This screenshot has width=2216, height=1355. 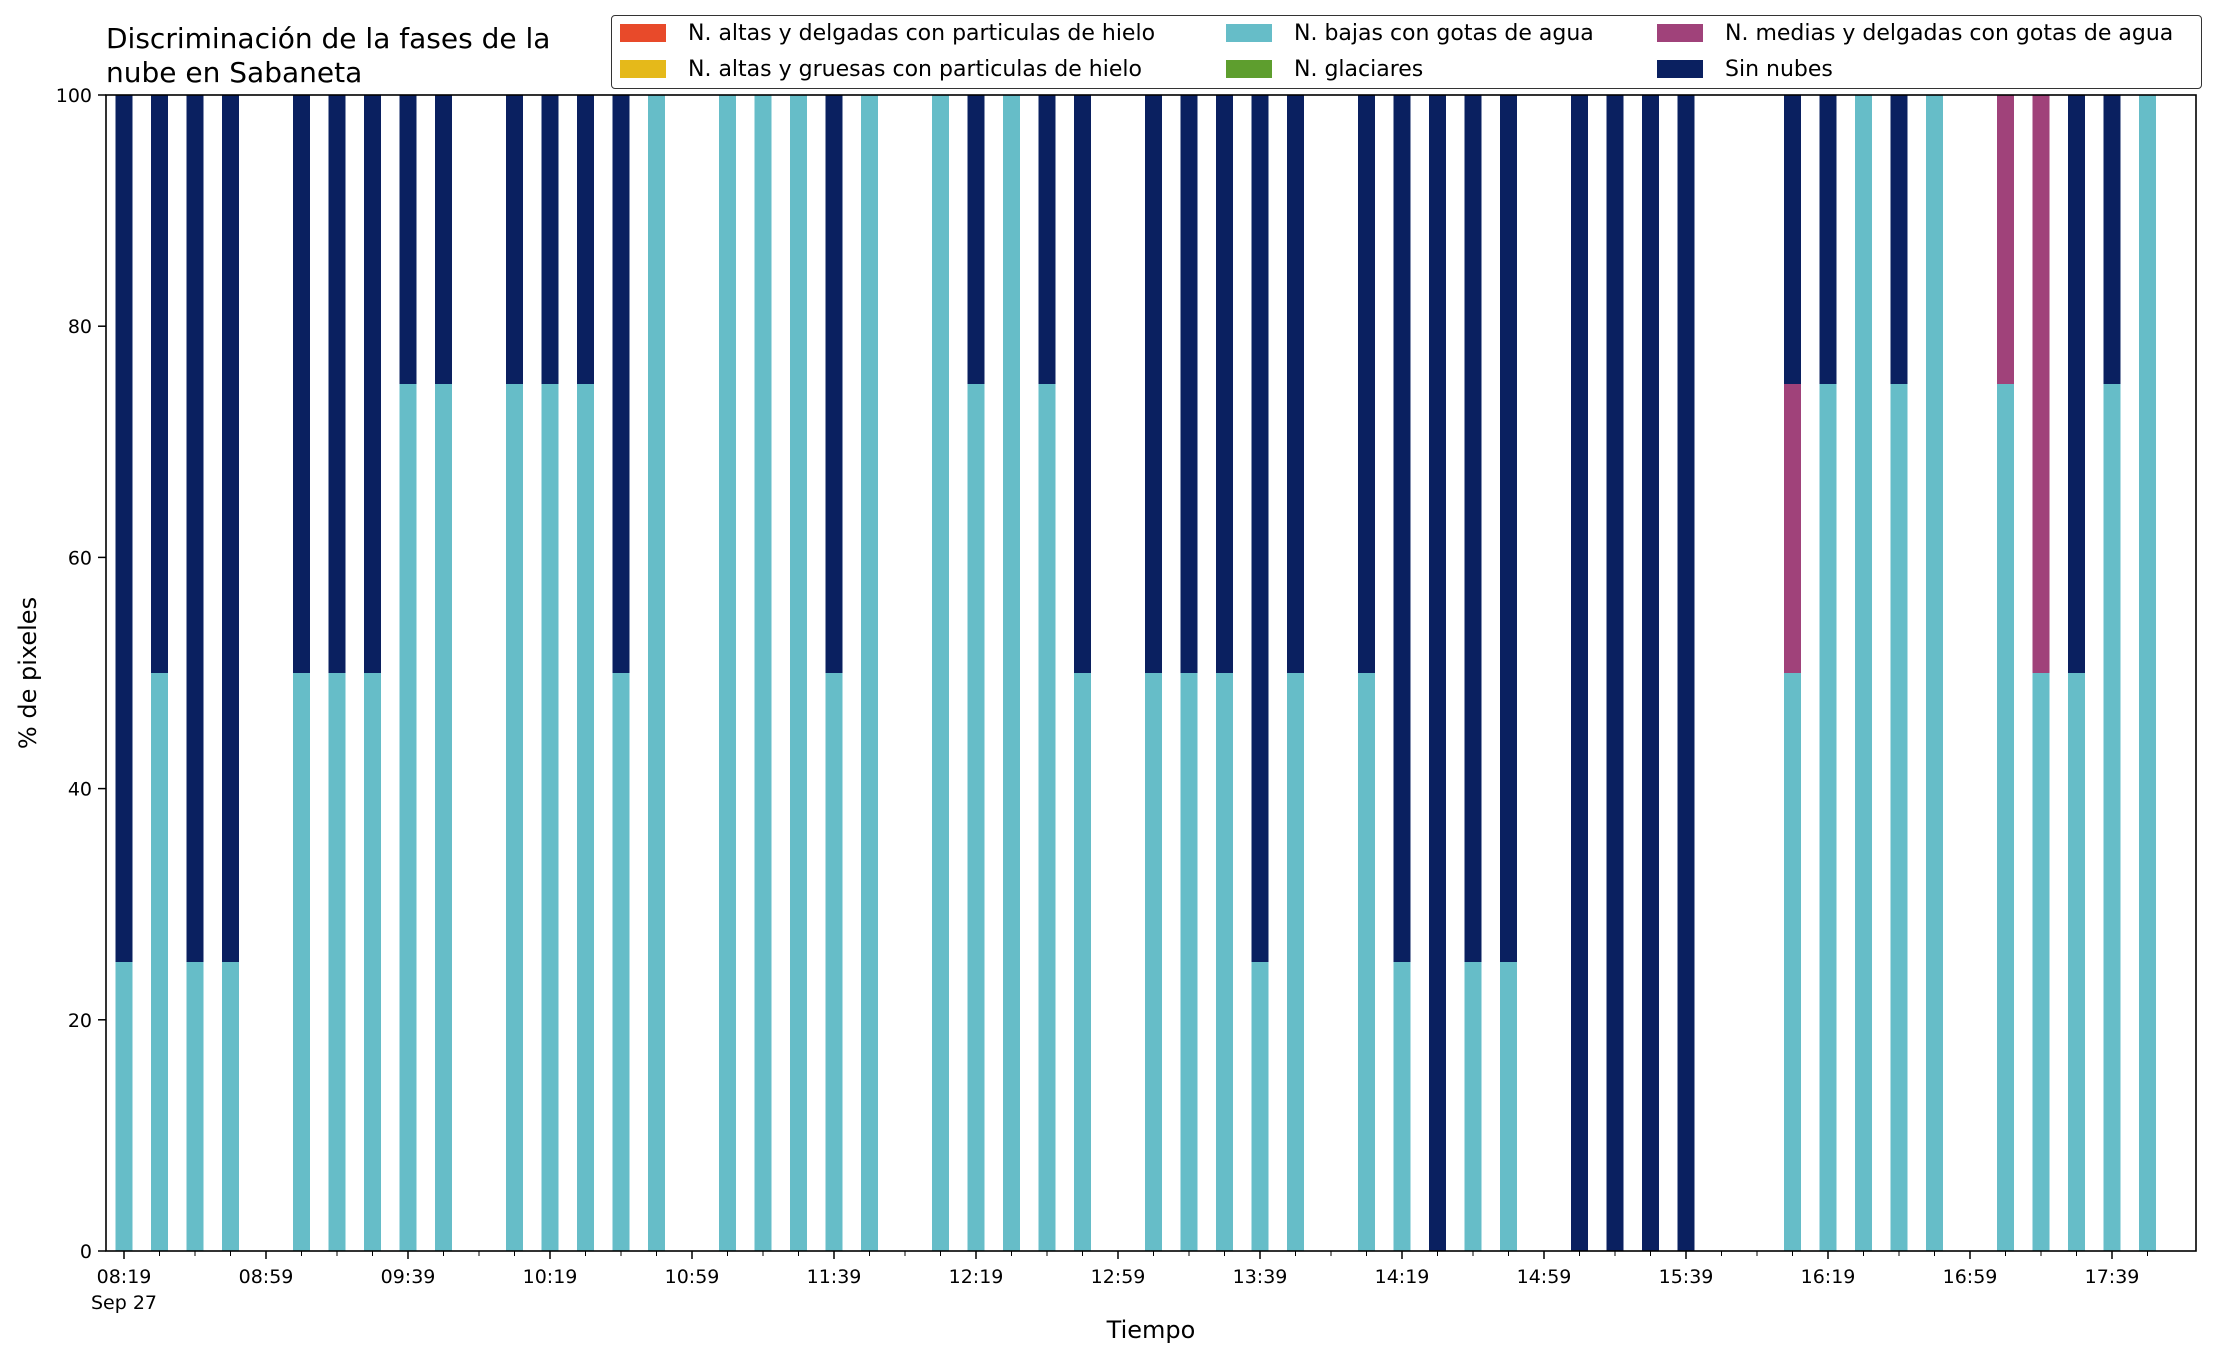 I want to click on x-tick-label: 16:59, so click(x=1970, y=1277).